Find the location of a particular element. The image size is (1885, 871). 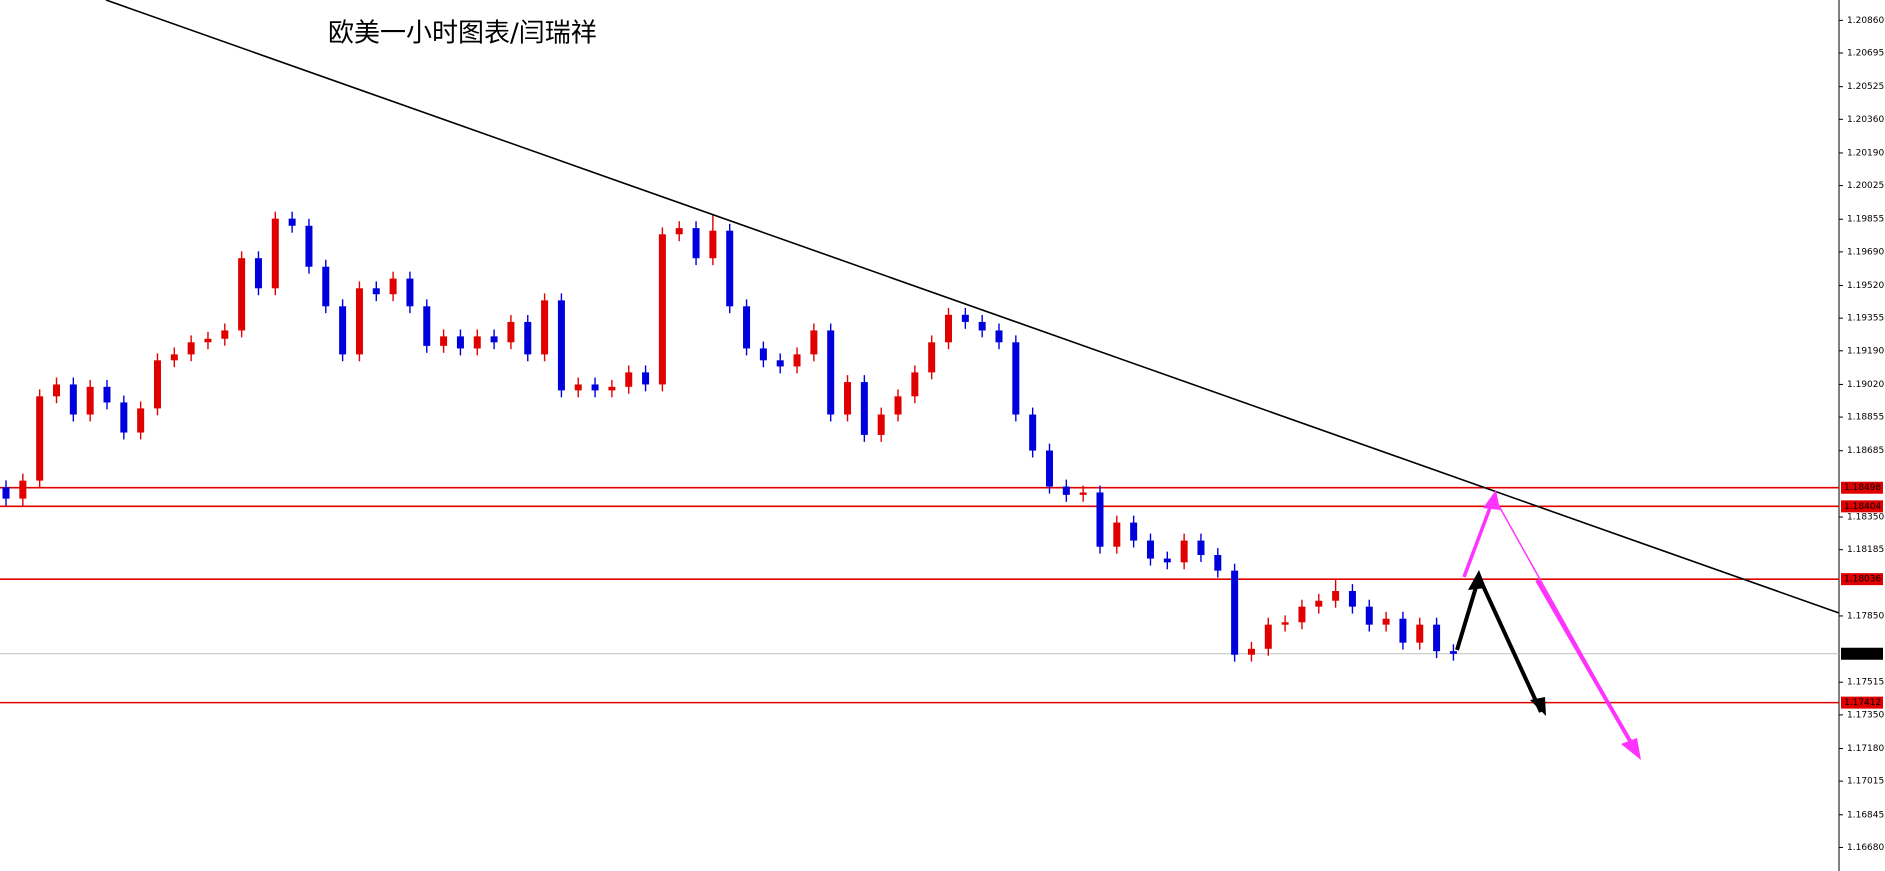

y-tick-label: 1.20025 is located at coordinates (1865, 186).